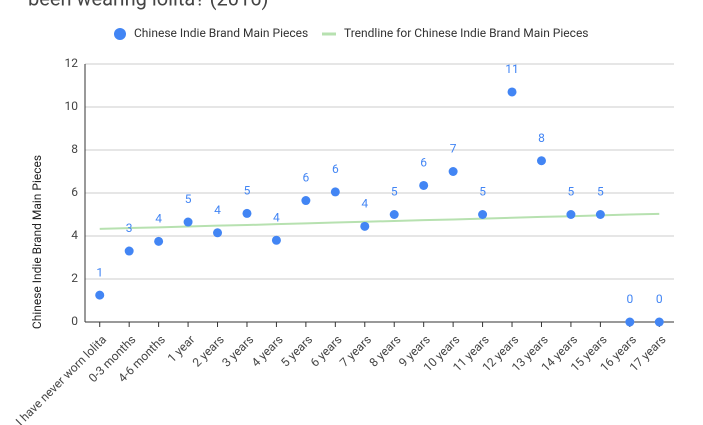  What do you see at coordinates (74, 192) in the screenshot?
I see `y-tick-label: 6` at bounding box center [74, 192].